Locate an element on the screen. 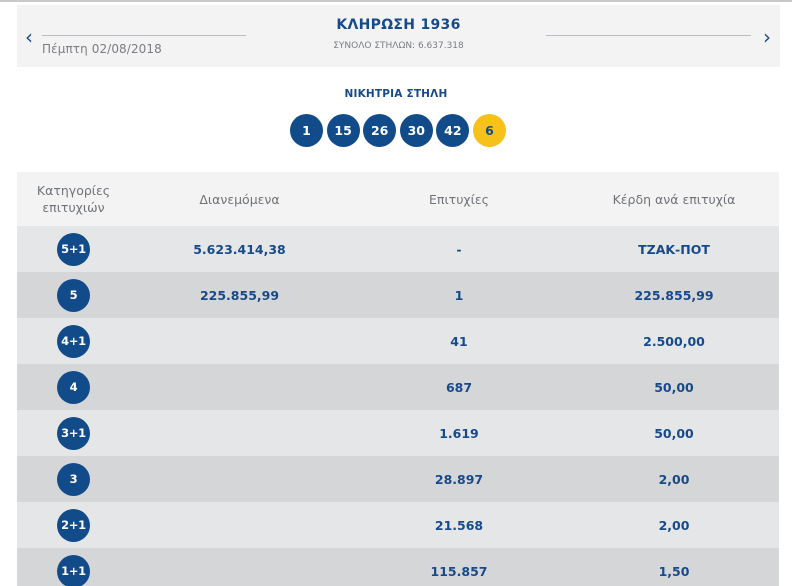 The height and width of the screenshot is (586, 792). winning-ball: 42 is located at coordinates (453, 130).